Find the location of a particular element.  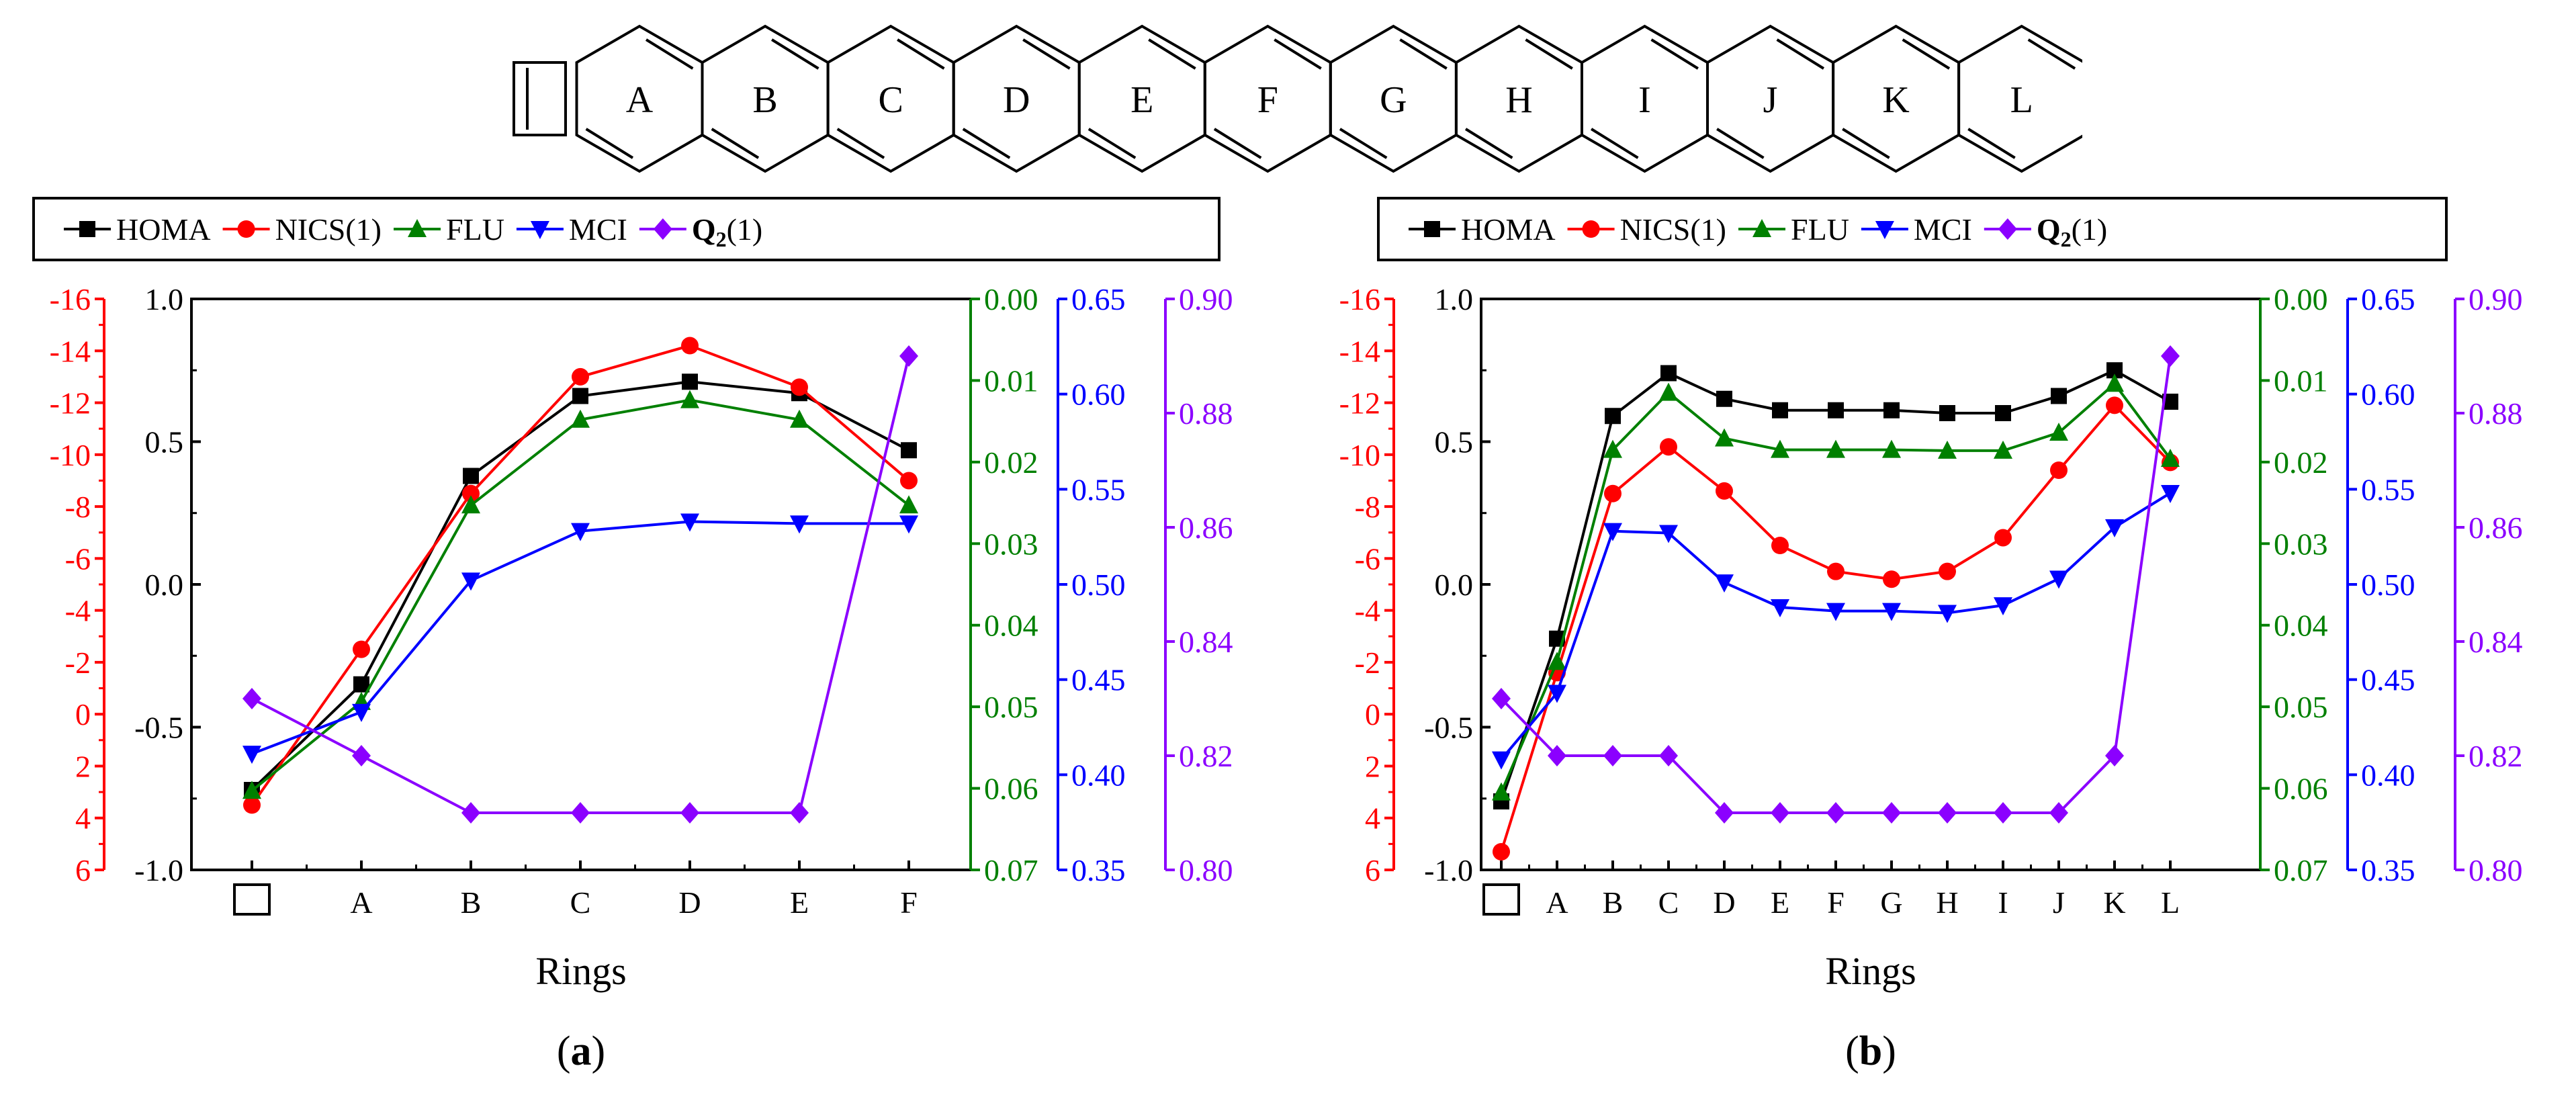

flu-tick-label: 0.05 is located at coordinates (2301, 707).